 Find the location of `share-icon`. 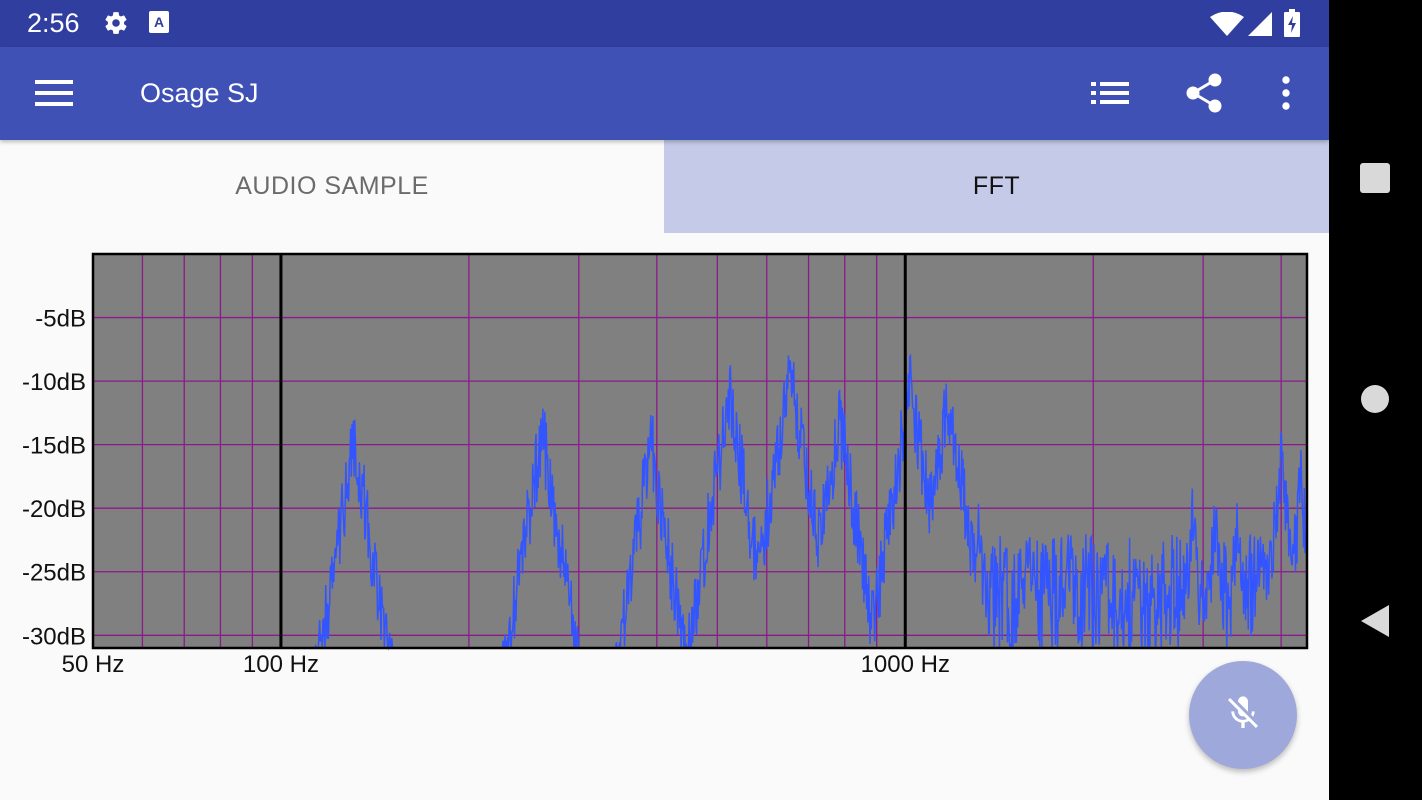

share-icon is located at coordinates (1204, 93).